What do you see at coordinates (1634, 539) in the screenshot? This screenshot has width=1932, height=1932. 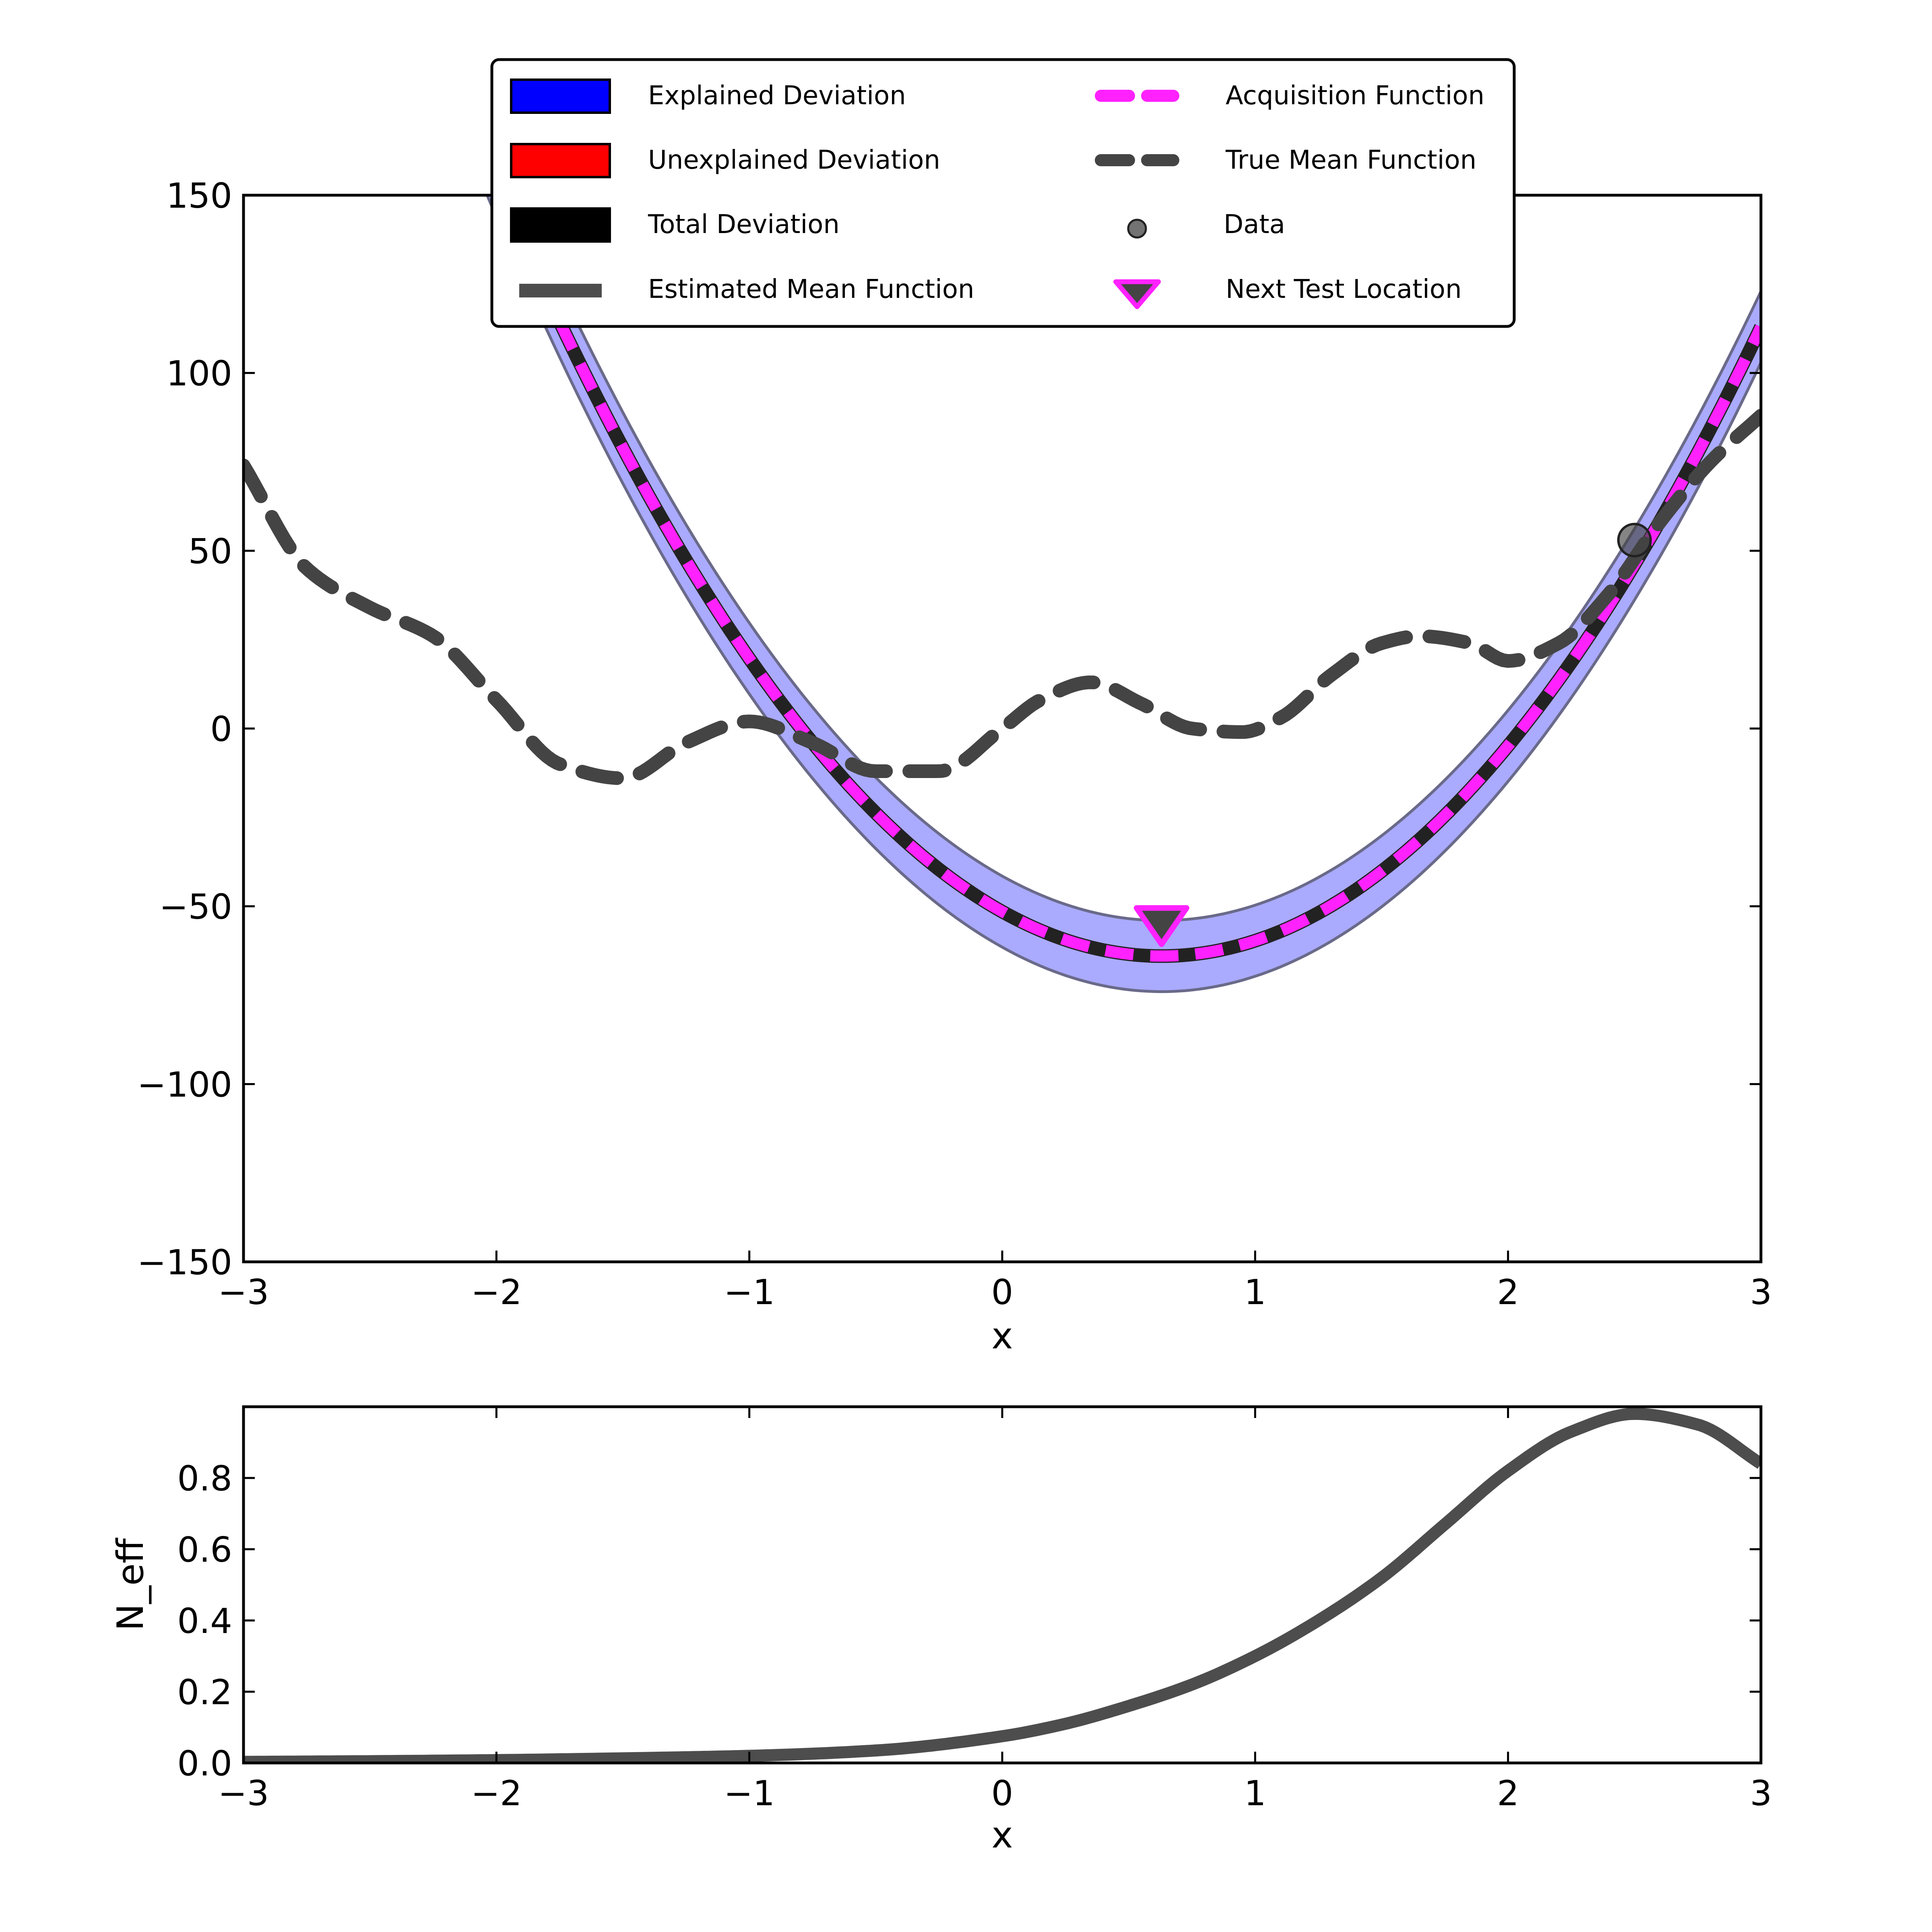 I see `data-point` at bounding box center [1634, 539].